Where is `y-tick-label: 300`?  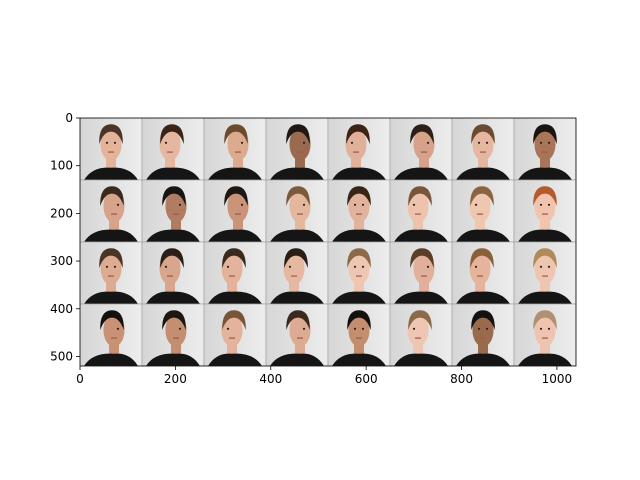 y-tick-label: 300 is located at coordinates (61, 261).